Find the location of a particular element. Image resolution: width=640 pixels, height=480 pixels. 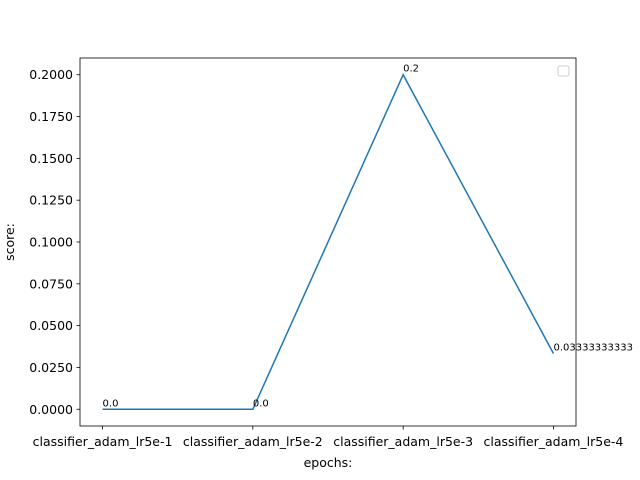

y-tick-label: 0.2000 is located at coordinates (51, 74).